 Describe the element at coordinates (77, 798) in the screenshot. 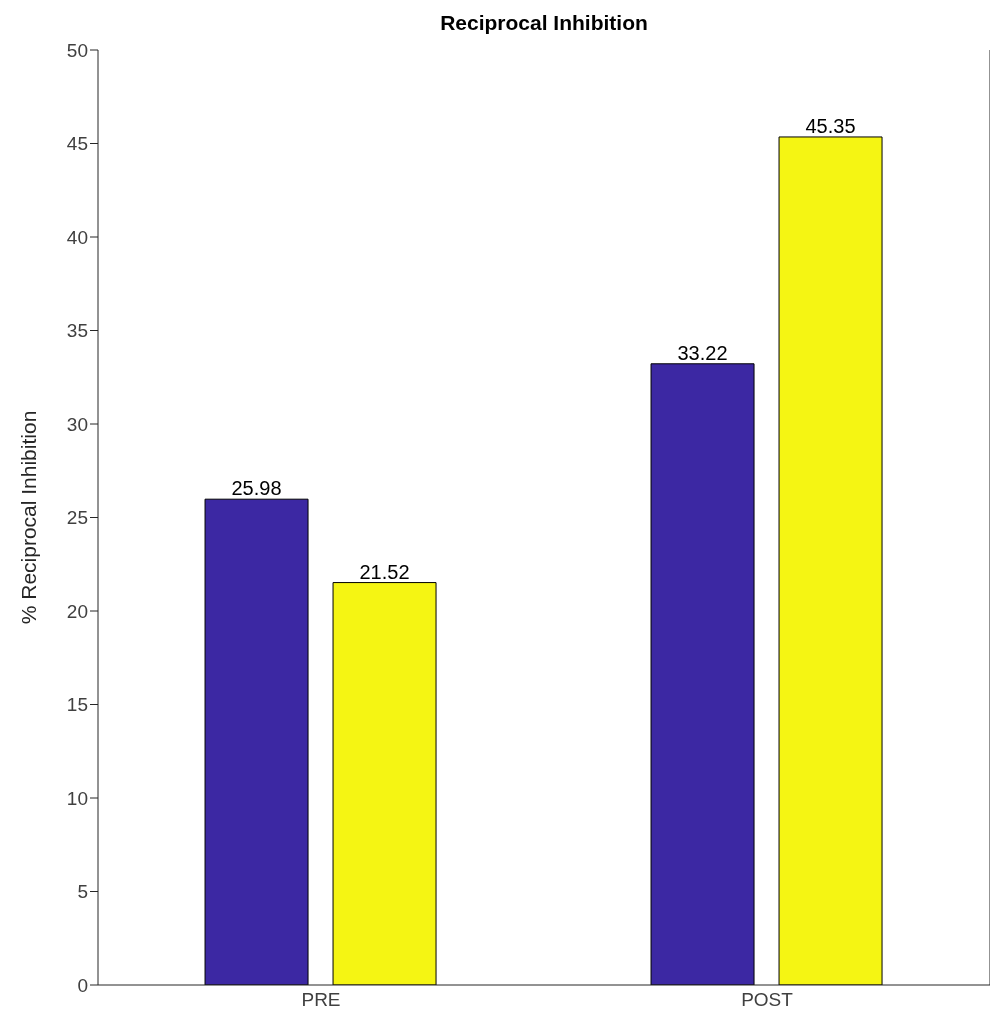

I see `y-tick-label: 10` at that location.